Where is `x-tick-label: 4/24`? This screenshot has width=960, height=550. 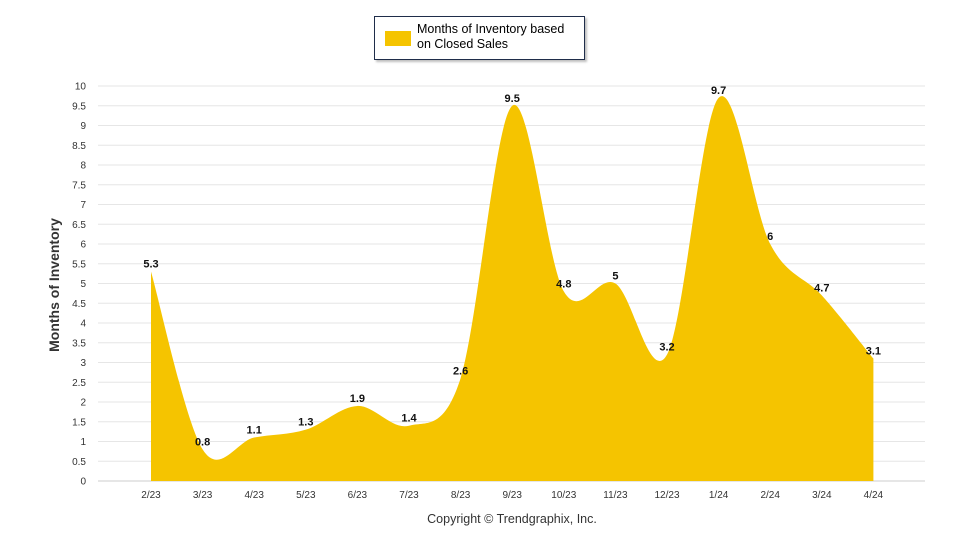
x-tick-label: 4/24 is located at coordinates (874, 495).